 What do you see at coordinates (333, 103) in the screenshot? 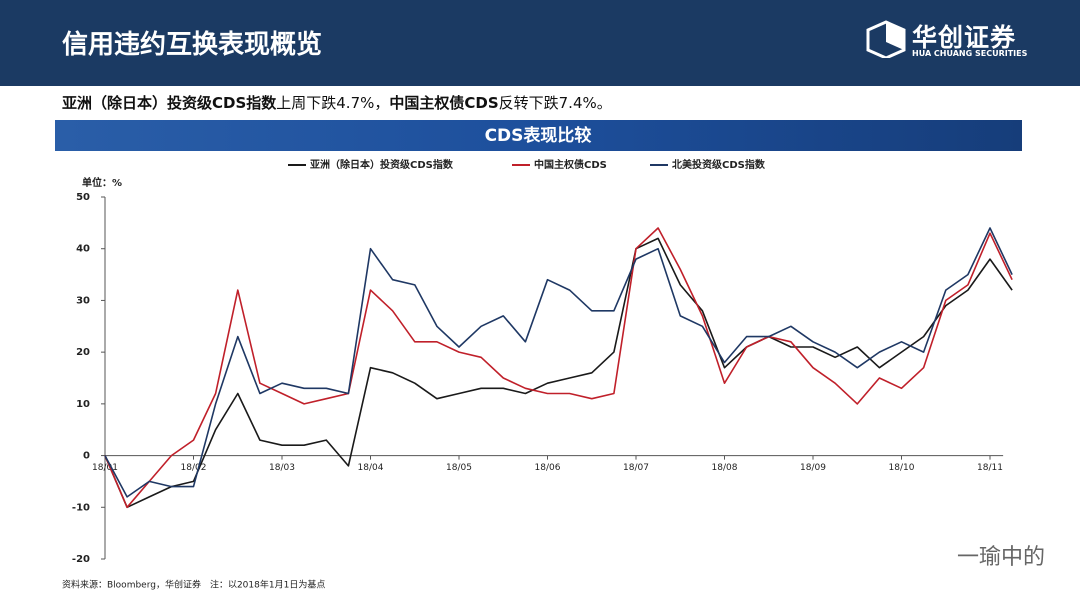
I see `summary-part: 上周下跌4.7%，` at bounding box center [333, 103].